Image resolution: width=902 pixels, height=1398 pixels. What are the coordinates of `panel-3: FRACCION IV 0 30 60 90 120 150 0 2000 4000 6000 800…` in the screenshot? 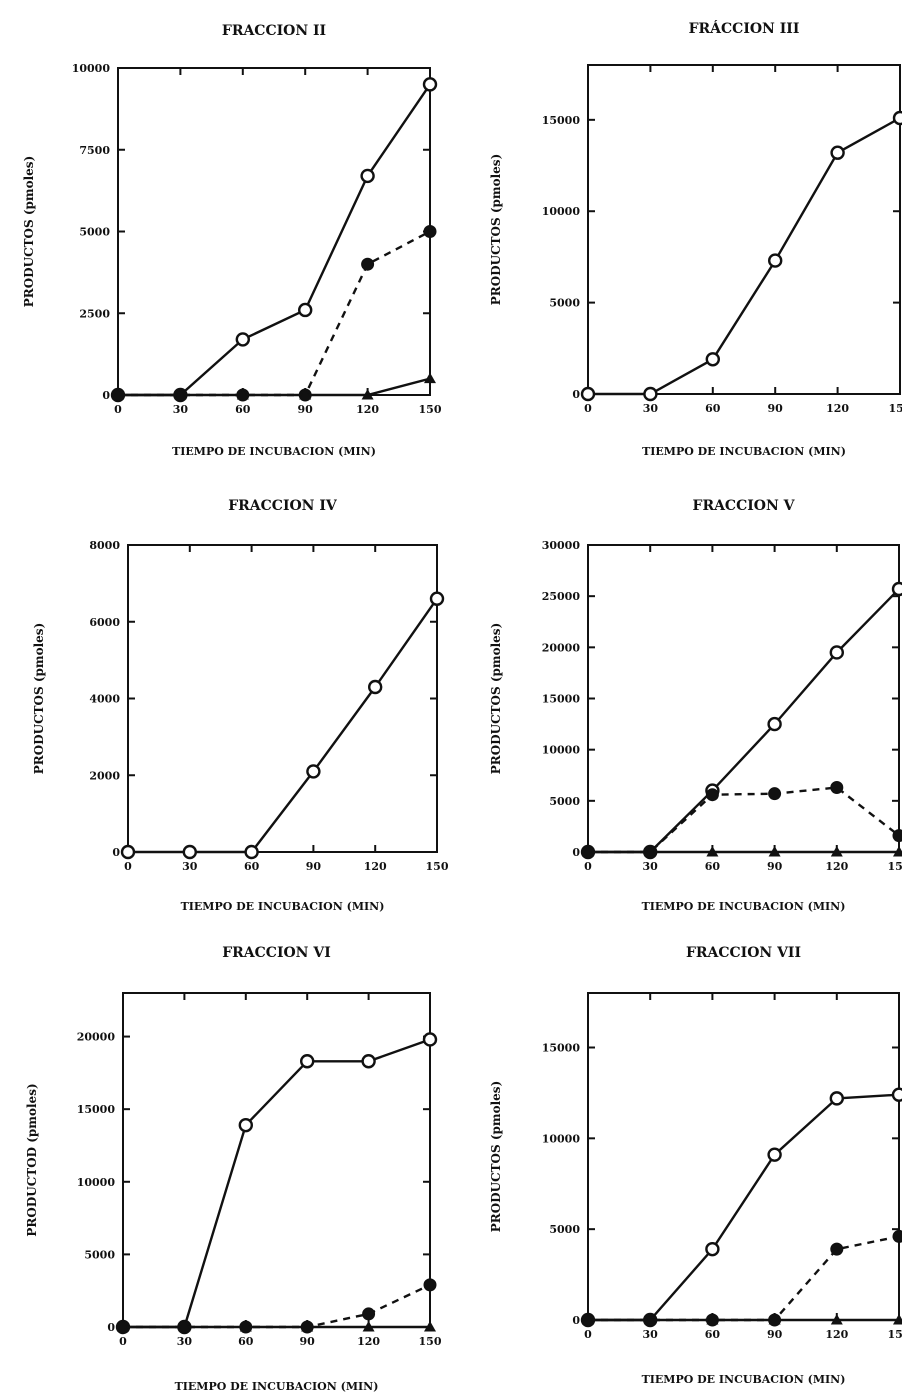 It's located at (240, 705).